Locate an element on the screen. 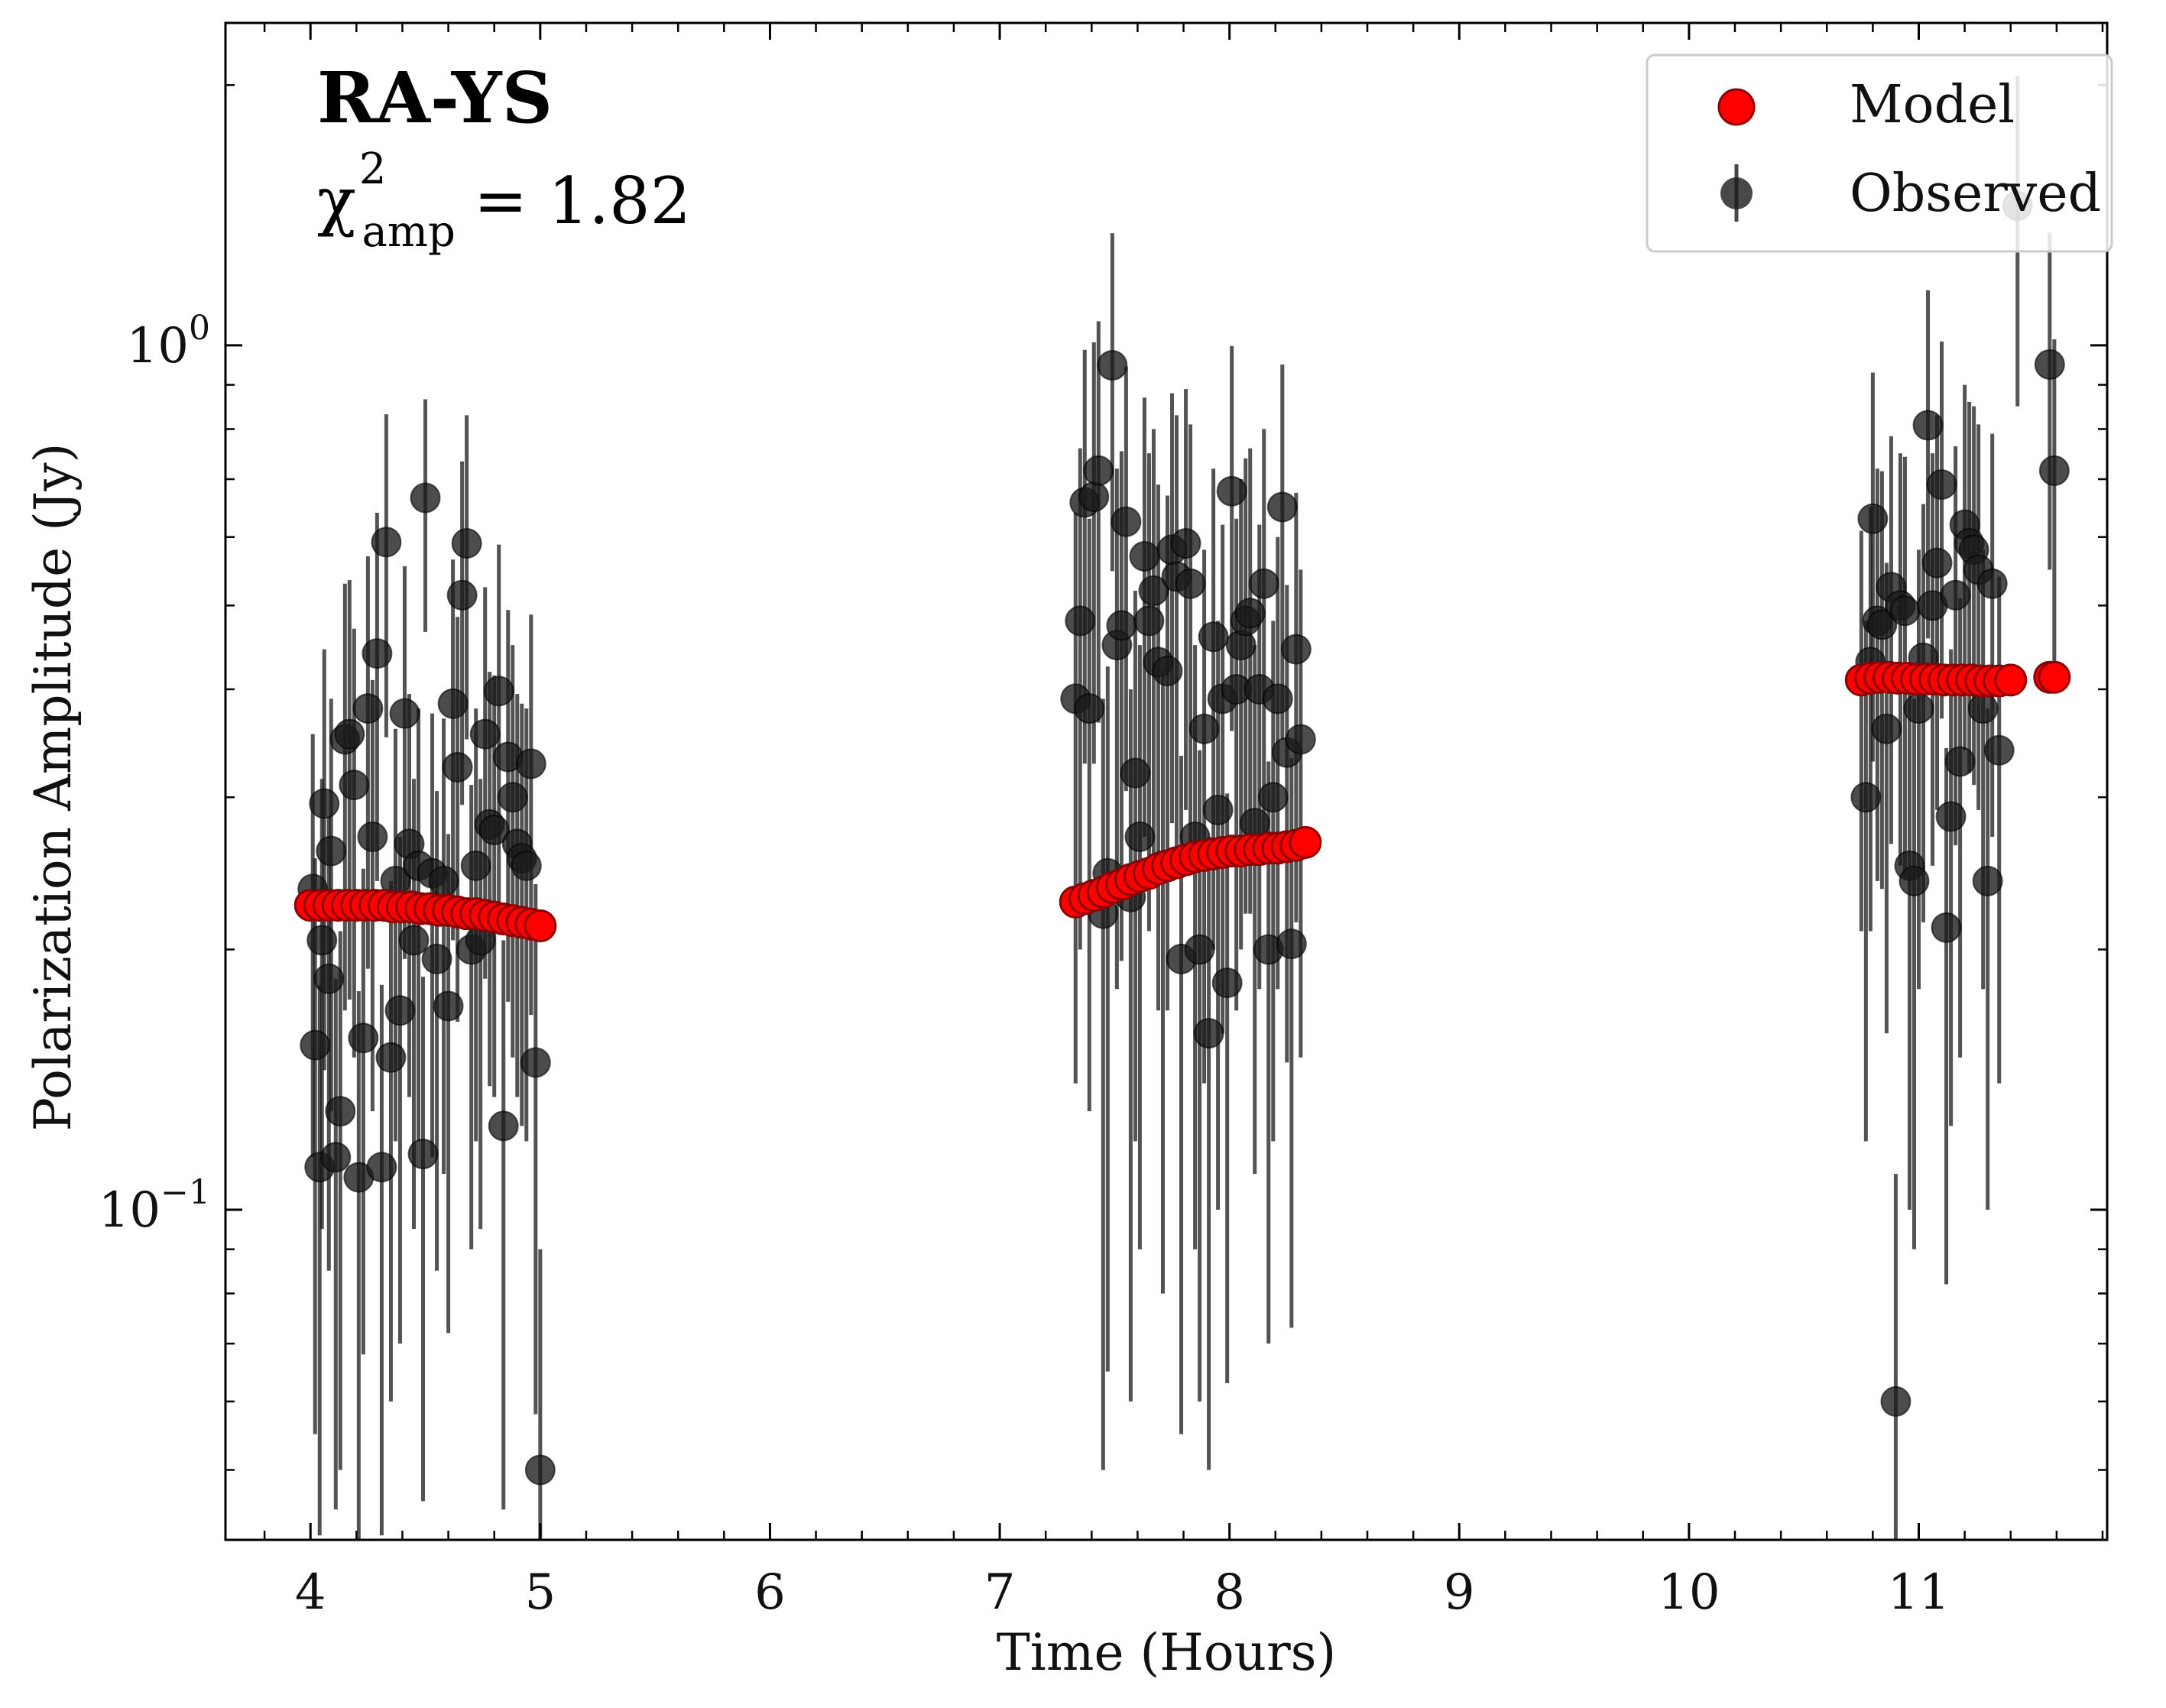 Image resolution: width=2166 pixels, height=1708 pixels. x-tick-label: 5 is located at coordinates (540, 1592).